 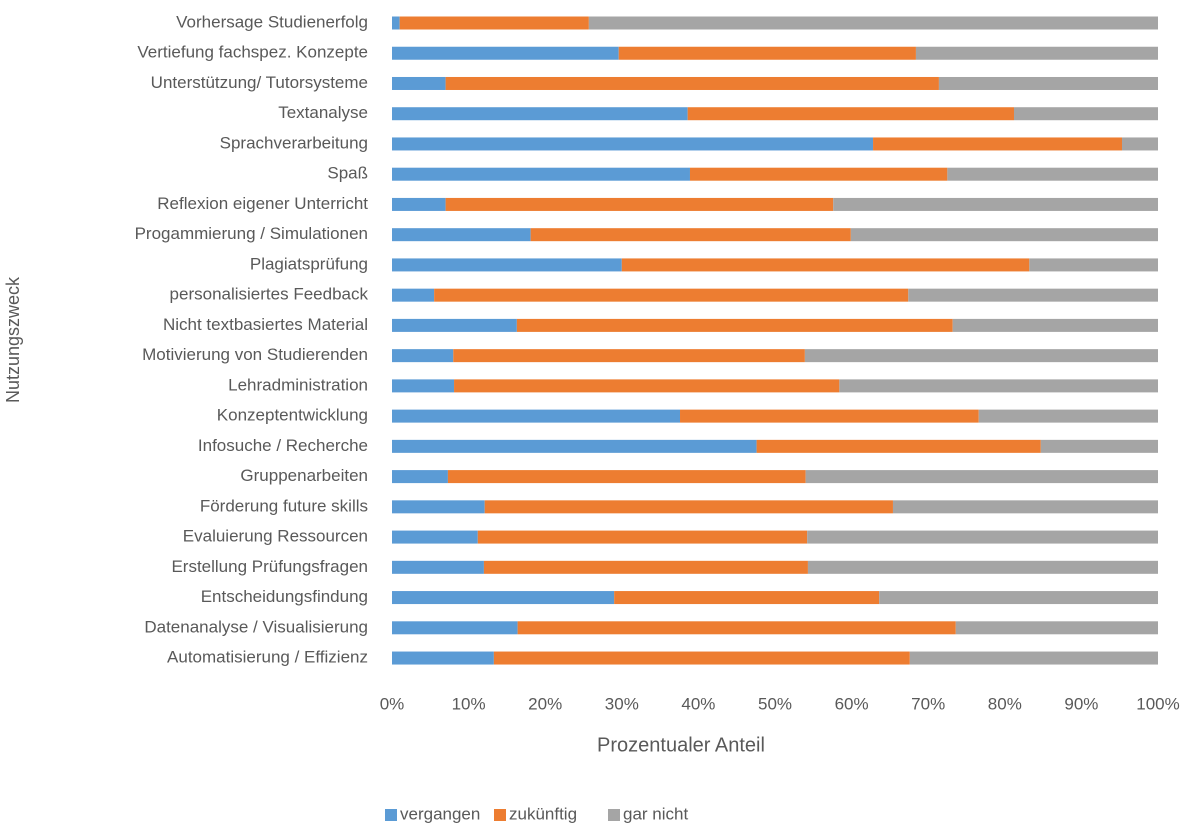 I want to click on y-tick-label: Evaluierung Ressourcen, so click(x=275, y=536).